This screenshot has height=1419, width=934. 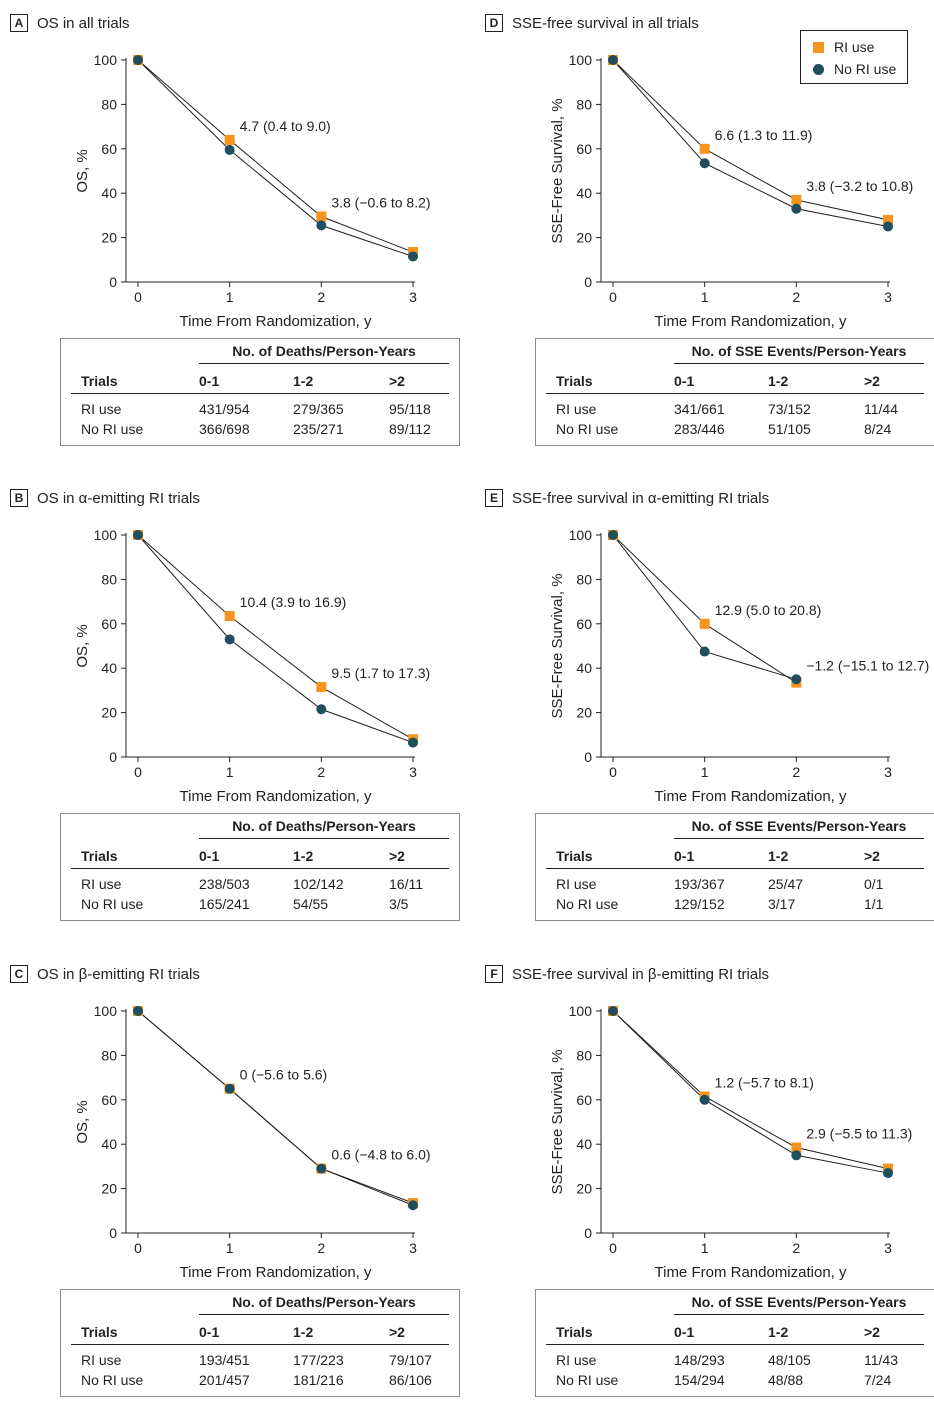 I want to click on y-tick-label: 0, so click(x=588, y=1233).